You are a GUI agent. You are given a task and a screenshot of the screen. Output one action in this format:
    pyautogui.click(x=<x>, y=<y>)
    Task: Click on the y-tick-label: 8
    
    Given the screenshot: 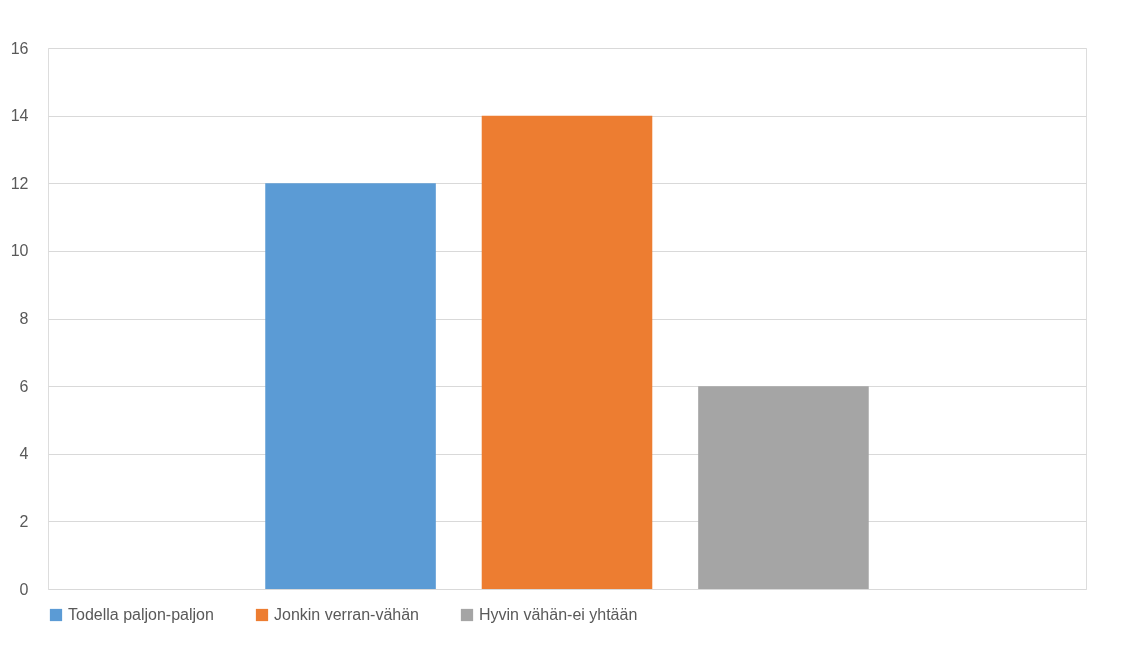 What is the action you would take?
    pyautogui.click(x=24, y=318)
    